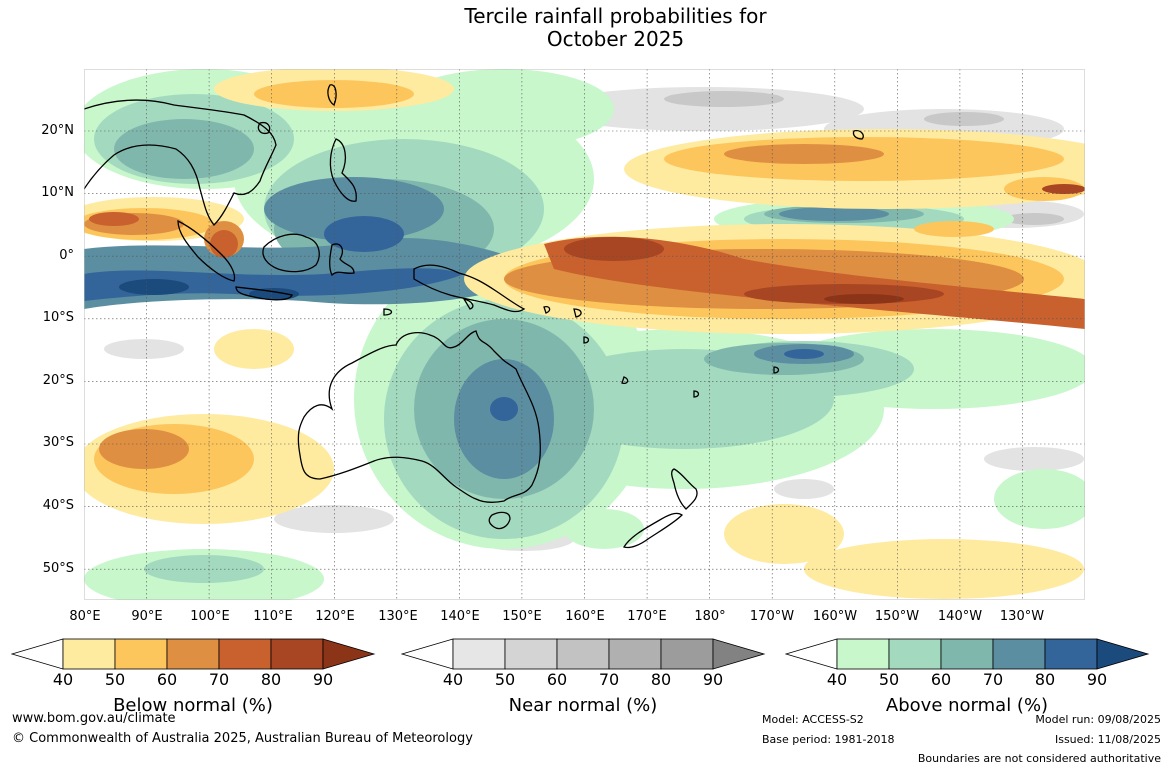  What do you see at coordinates (1022, 616) in the screenshot?
I see `lon-label: 130°W` at bounding box center [1022, 616].